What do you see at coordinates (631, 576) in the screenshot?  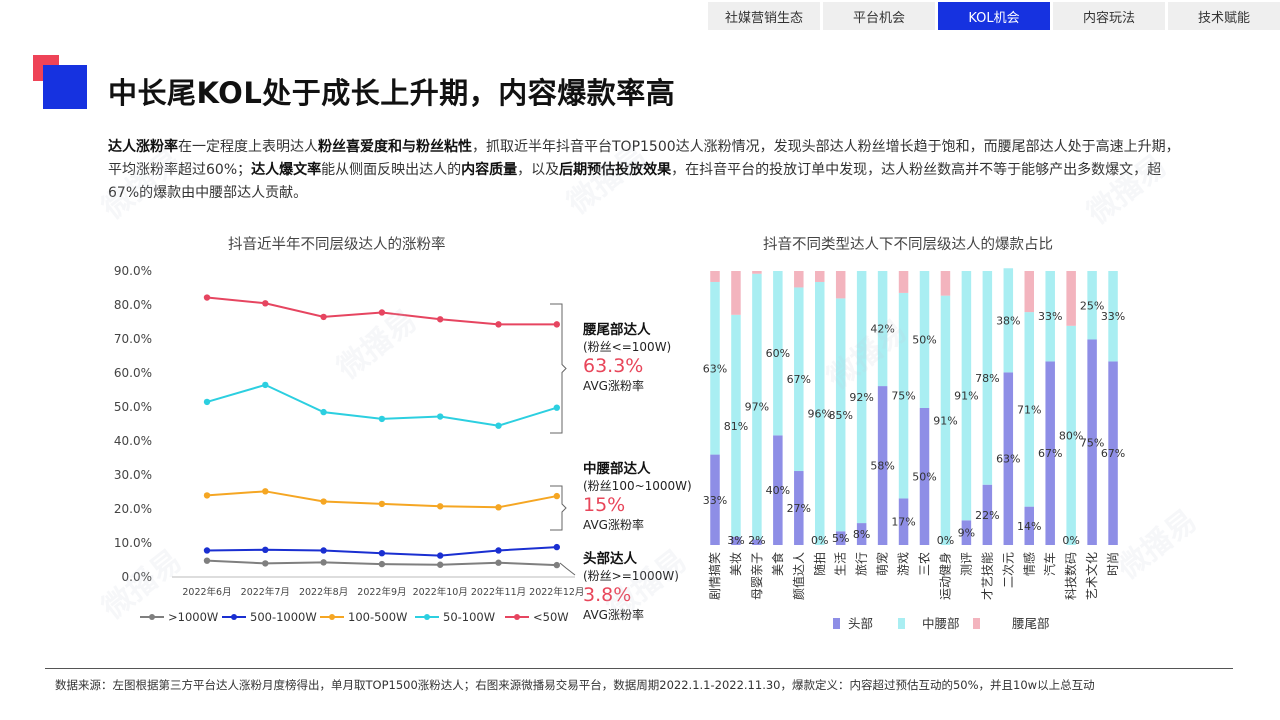 I see `annotation-sub: (粉丝>=1000W)` at bounding box center [631, 576].